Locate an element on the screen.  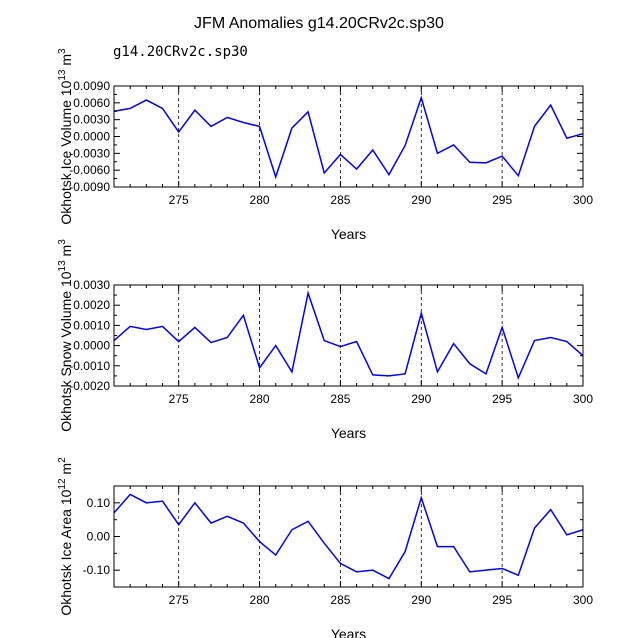
y-tick-label: 0.0090 is located at coordinates (91, 86).